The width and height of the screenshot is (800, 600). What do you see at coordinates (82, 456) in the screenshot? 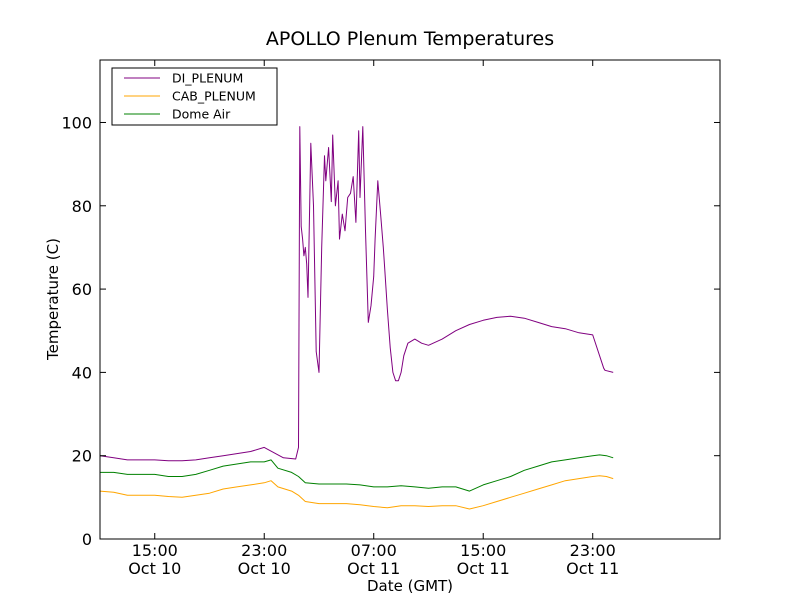
I see `y-tick-label: 20` at bounding box center [82, 456].